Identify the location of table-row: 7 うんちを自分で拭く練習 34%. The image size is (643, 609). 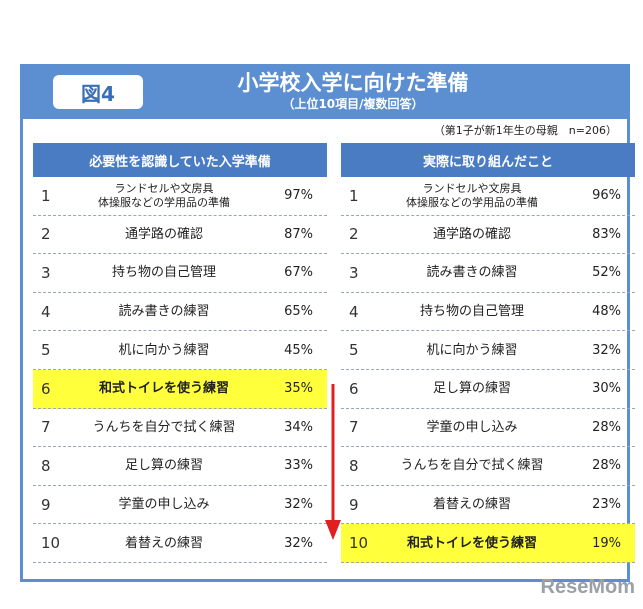
(180, 428).